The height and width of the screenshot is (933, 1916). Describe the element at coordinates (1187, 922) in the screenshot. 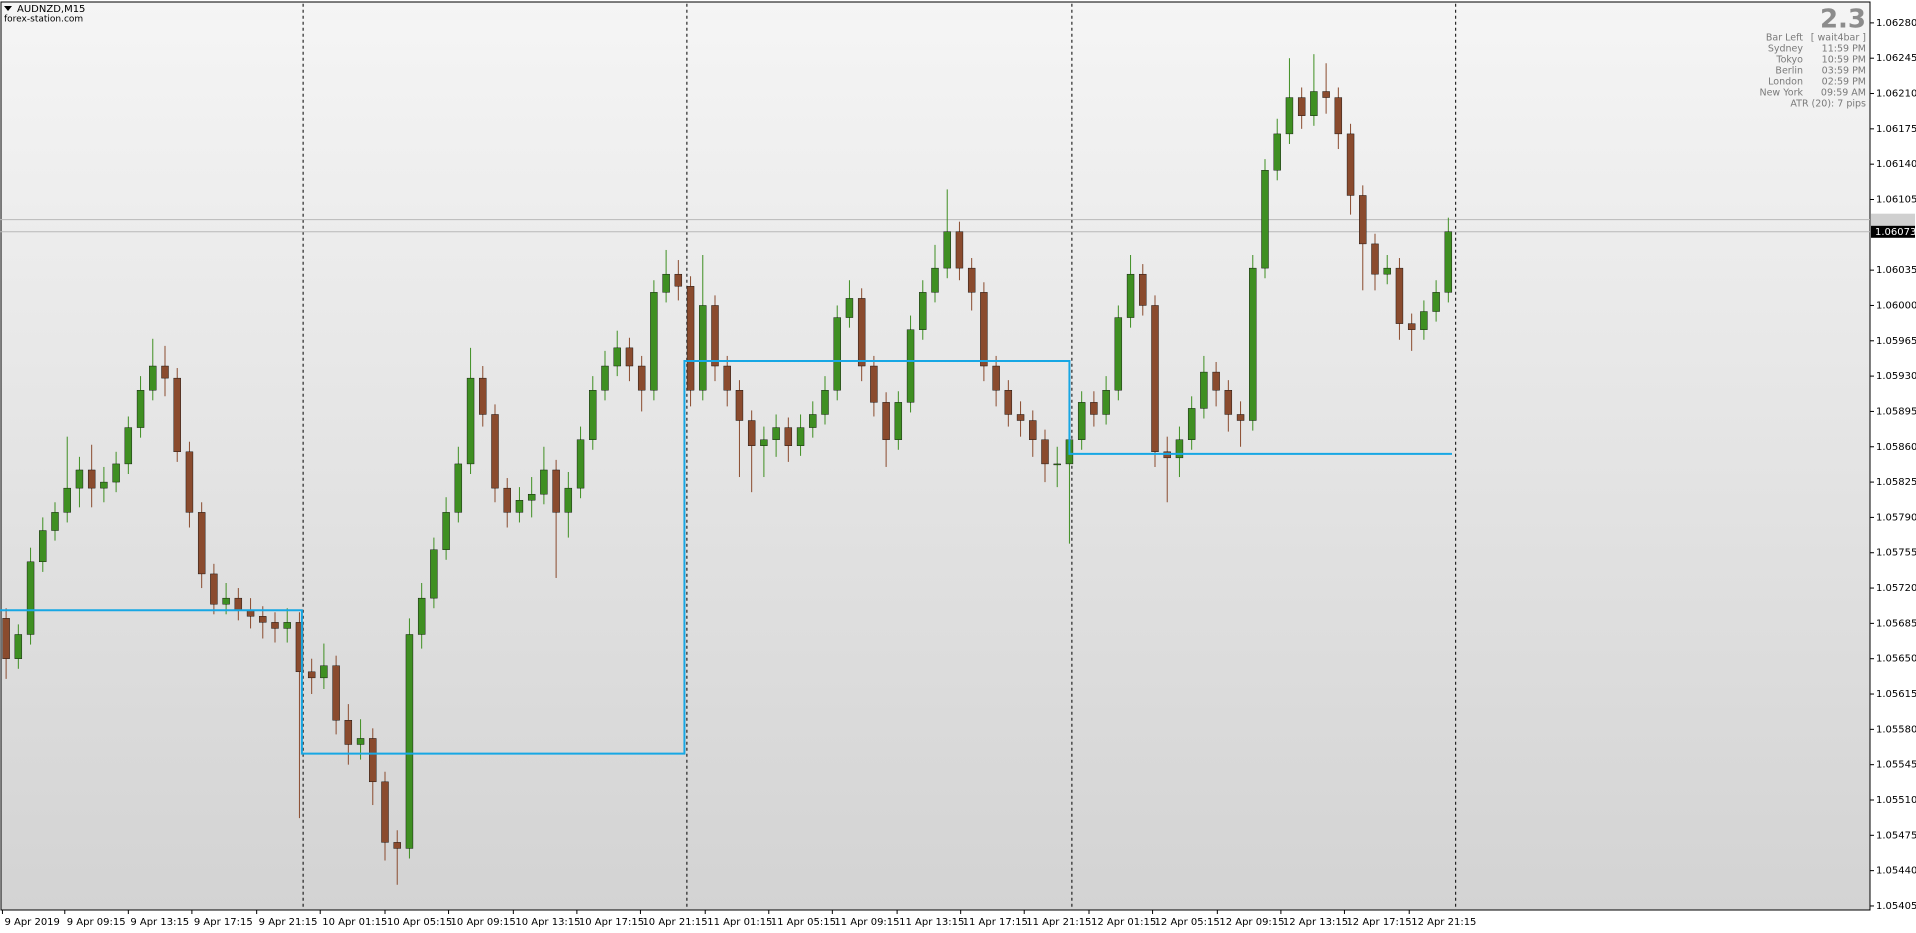

I see `x-tick-label: 12 Apr 05:15` at that location.